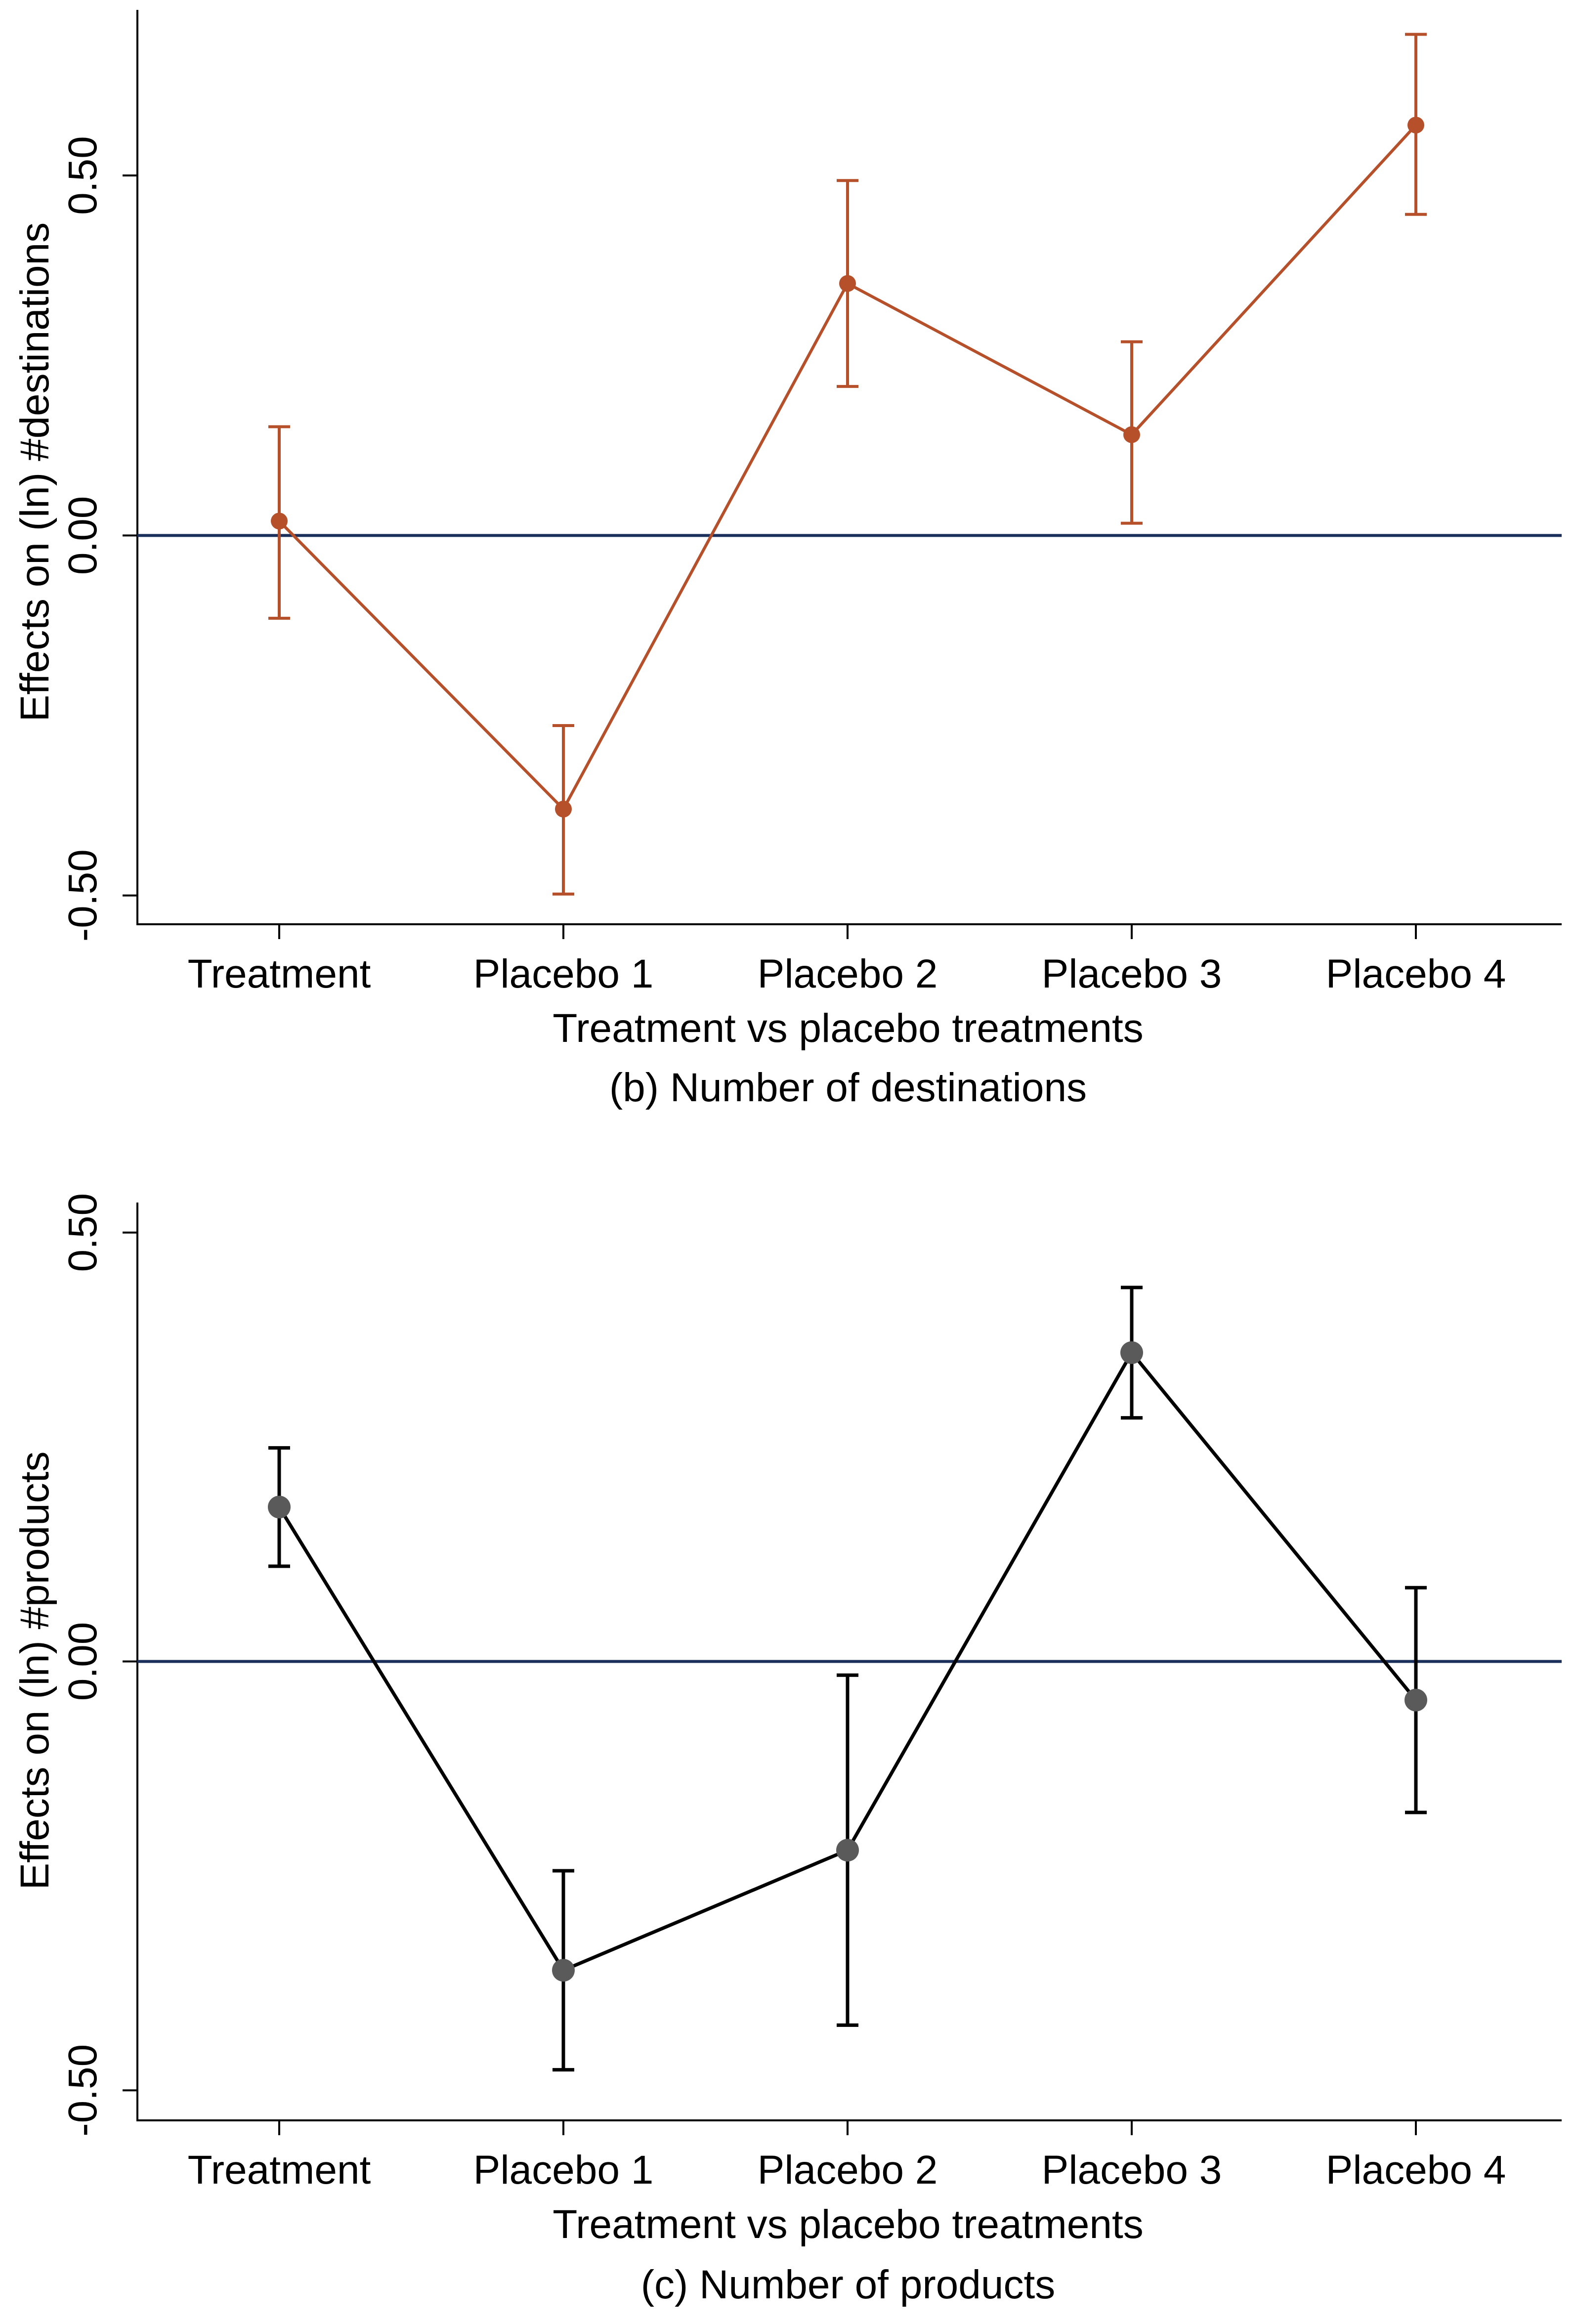 The height and width of the screenshot is (2324, 1575). Describe the element at coordinates (280, 973) in the screenshot. I see `panel-b-x-tick-label-treatment: Treatment` at that location.